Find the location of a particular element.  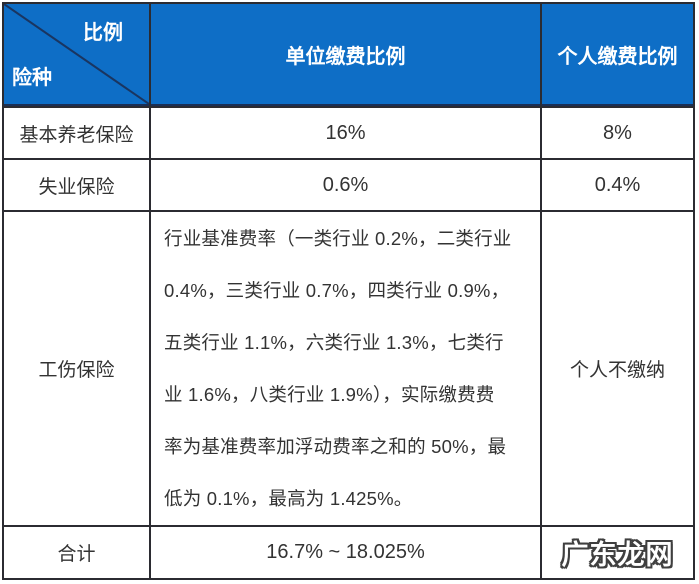

column-header-personal-rate: 个人缴费比例 is located at coordinates (617, 55).